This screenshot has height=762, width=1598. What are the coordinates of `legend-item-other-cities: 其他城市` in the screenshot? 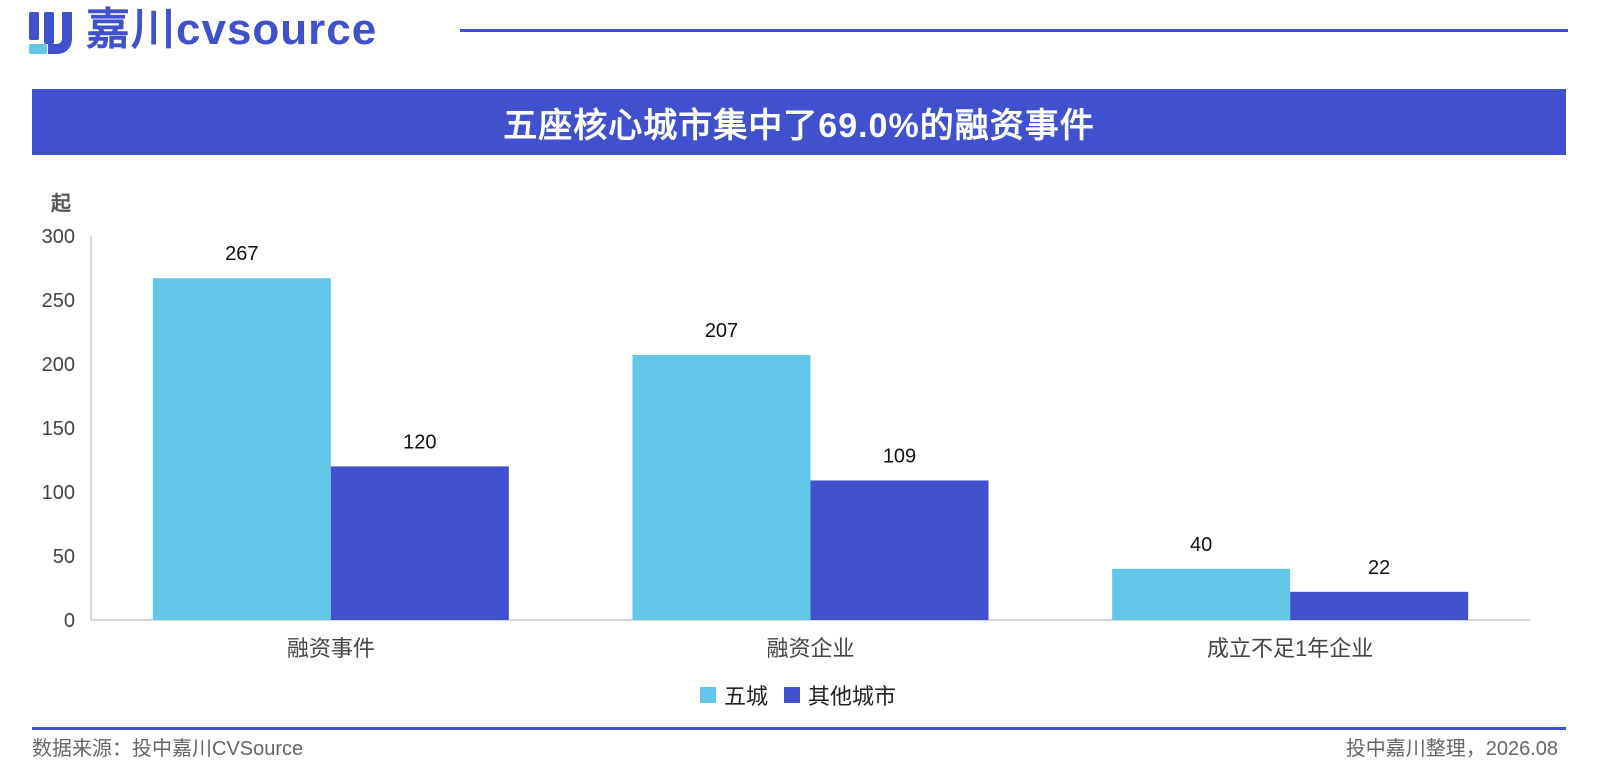 It's located at (840, 695).